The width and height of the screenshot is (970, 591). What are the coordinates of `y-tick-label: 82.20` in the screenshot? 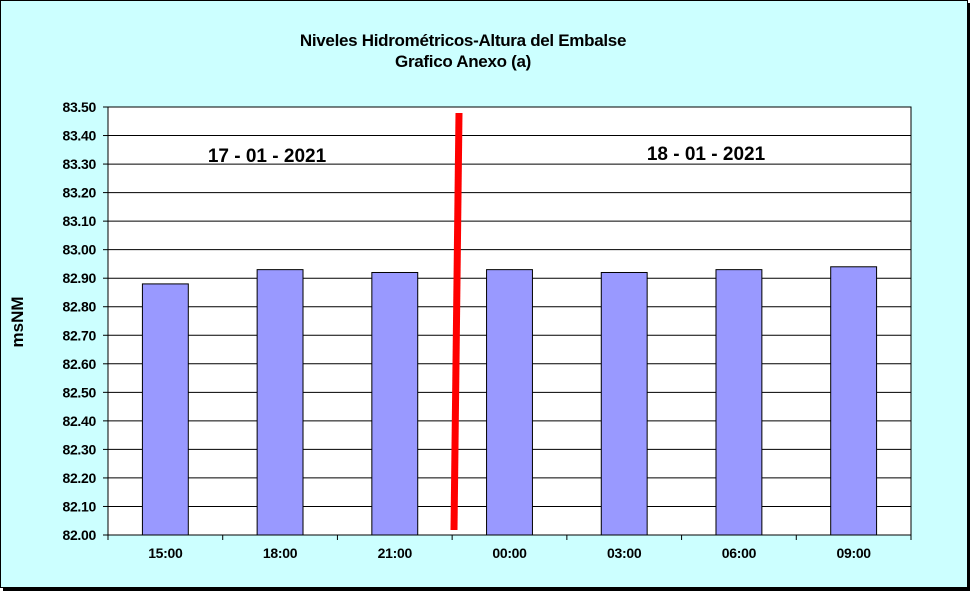 It's located at (79, 478).